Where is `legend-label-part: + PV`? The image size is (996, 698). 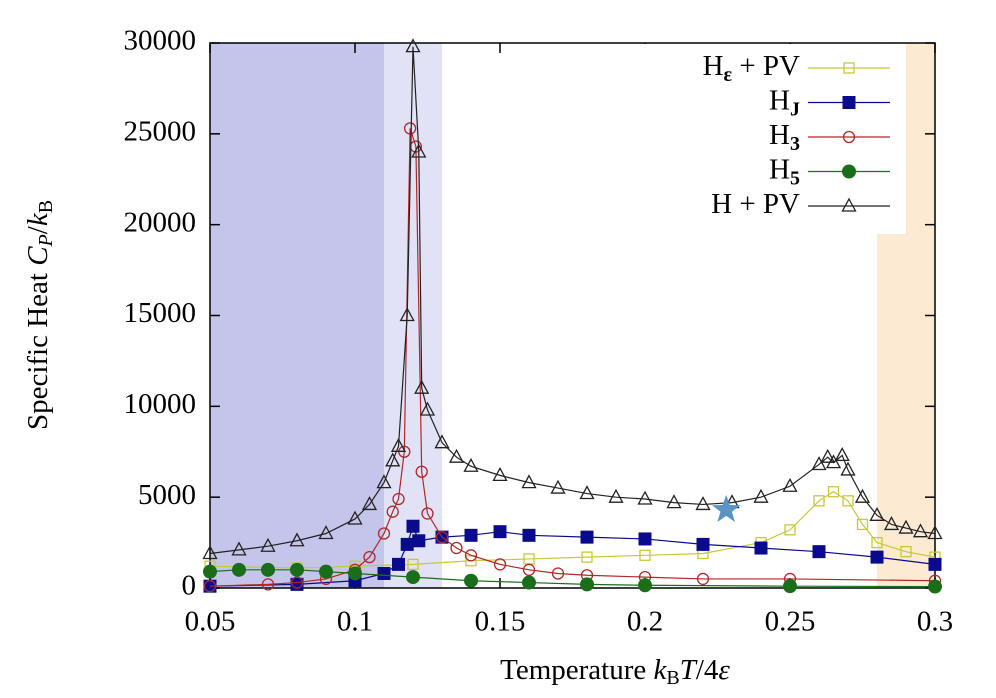 legend-label-part: + PV is located at coordinates (766, 66).